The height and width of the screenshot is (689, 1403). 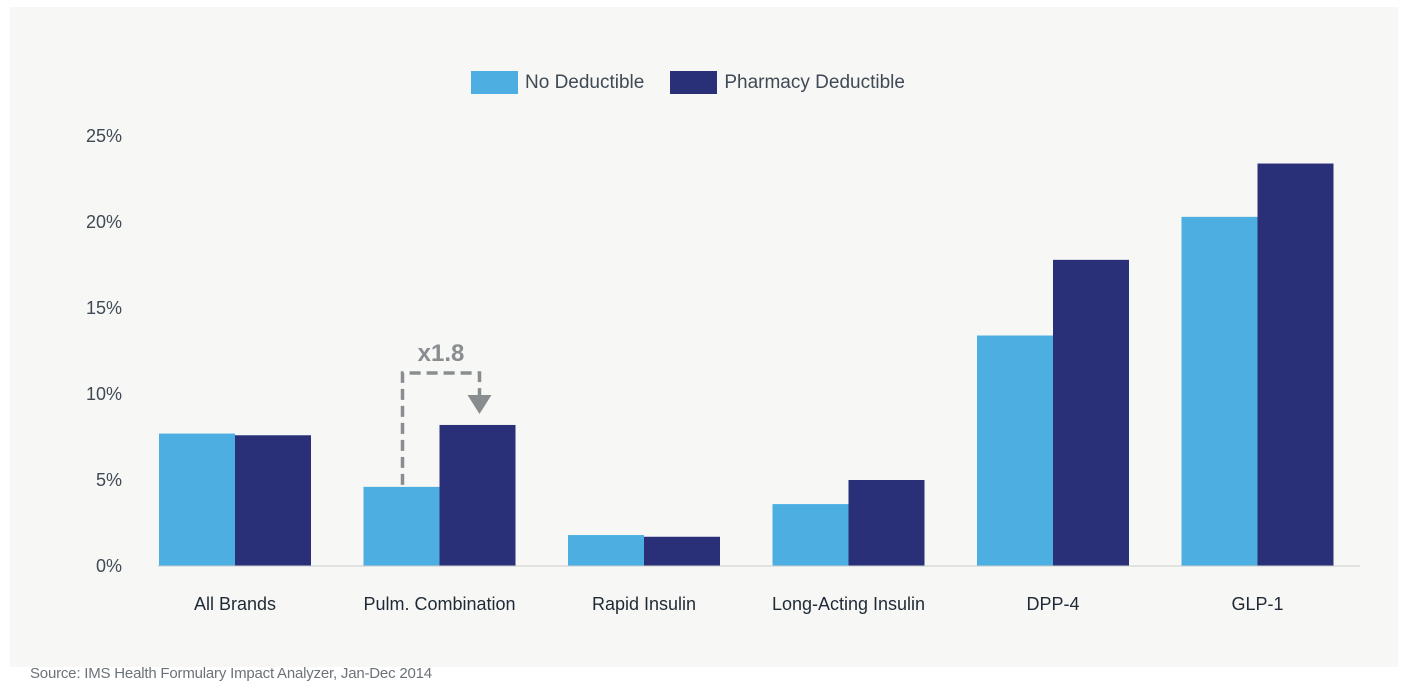 What do you see at coordinates (441, 428) in the screenshot?
I see `annotation-bracket` at bounding box center [441, 428].